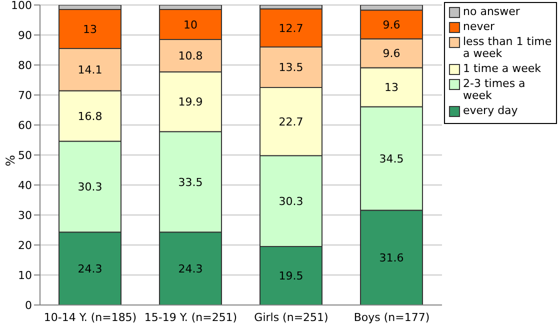 This screenshot has width=560, height=329. Describe the element at coordinates (490, 110) in the screenshot. I see `legend-label: every day` at that location.